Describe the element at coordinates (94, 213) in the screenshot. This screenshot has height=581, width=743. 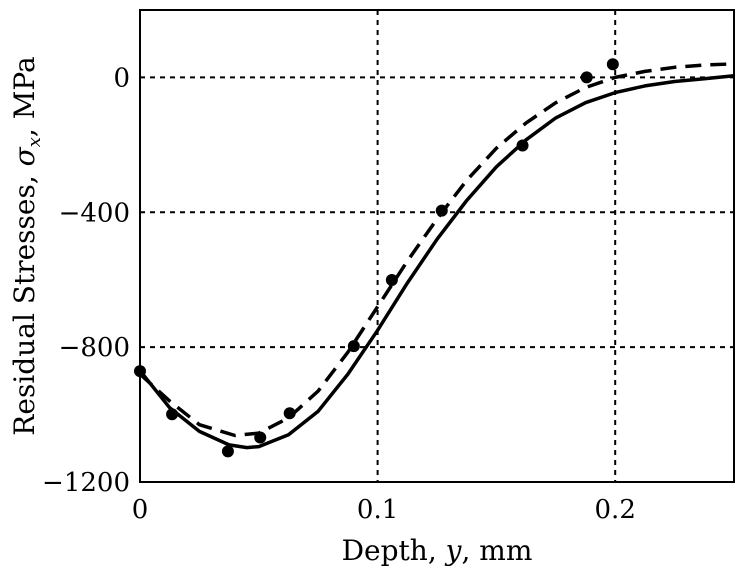
I see `y-tick-label: −400` at that location.